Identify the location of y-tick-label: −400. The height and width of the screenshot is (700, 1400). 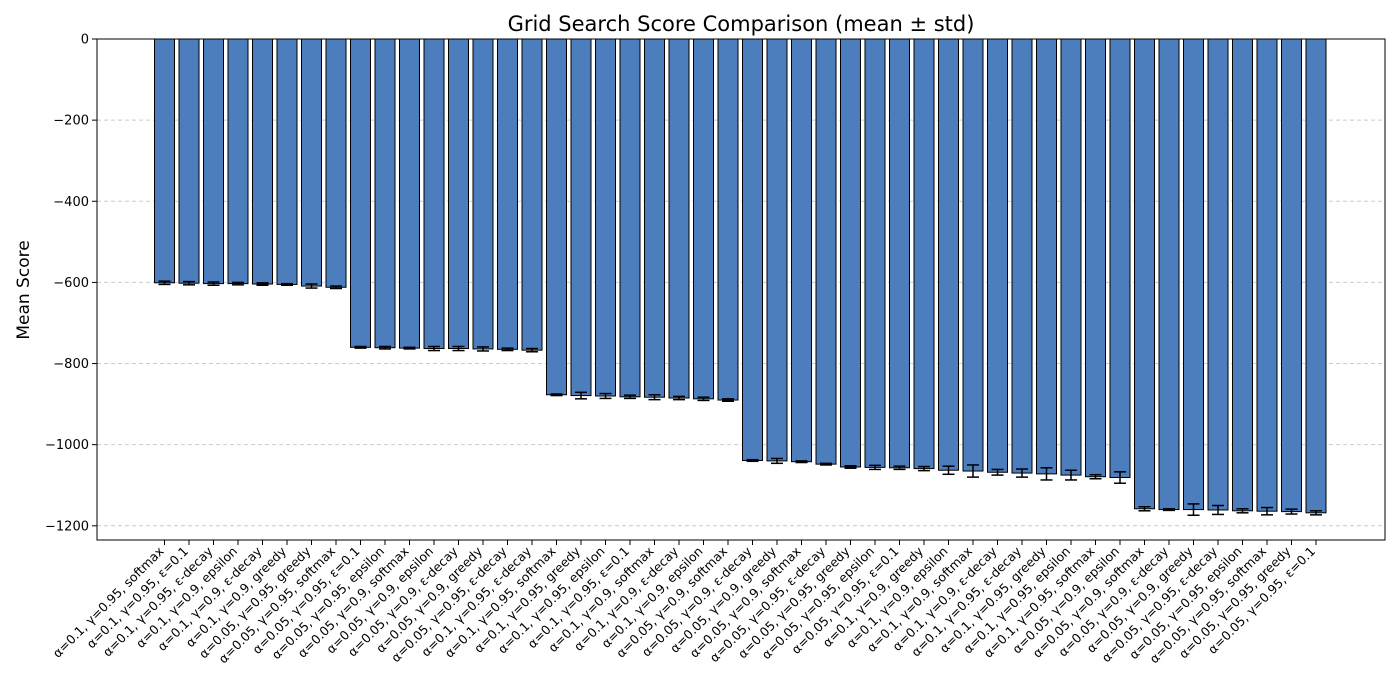
(71, 202).